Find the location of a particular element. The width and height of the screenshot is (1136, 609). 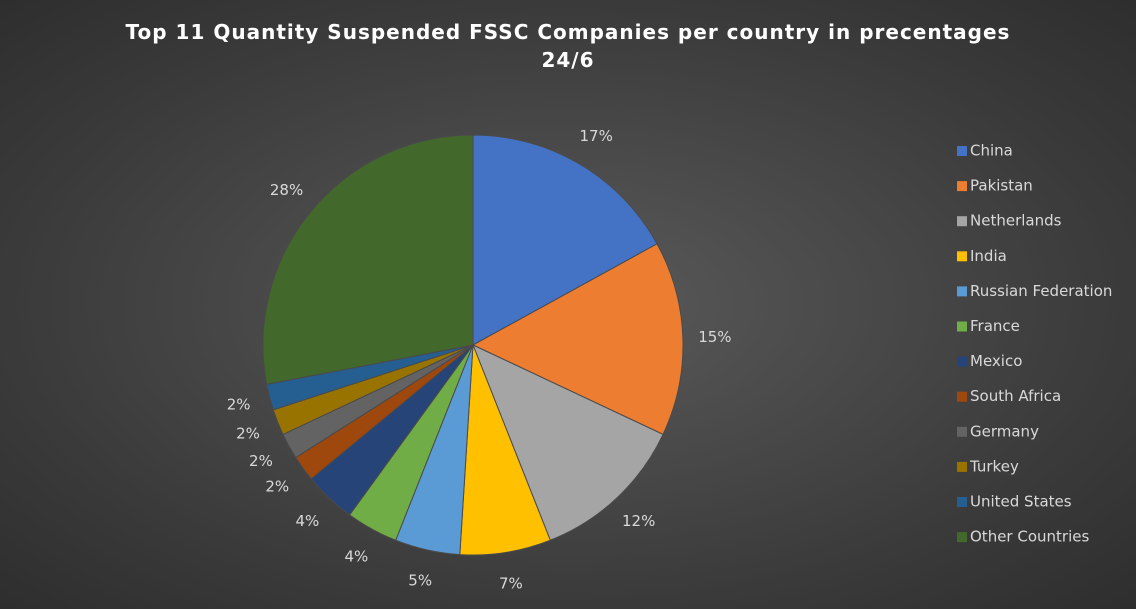

legend-label: United States is located at coordinates (1021, 502).